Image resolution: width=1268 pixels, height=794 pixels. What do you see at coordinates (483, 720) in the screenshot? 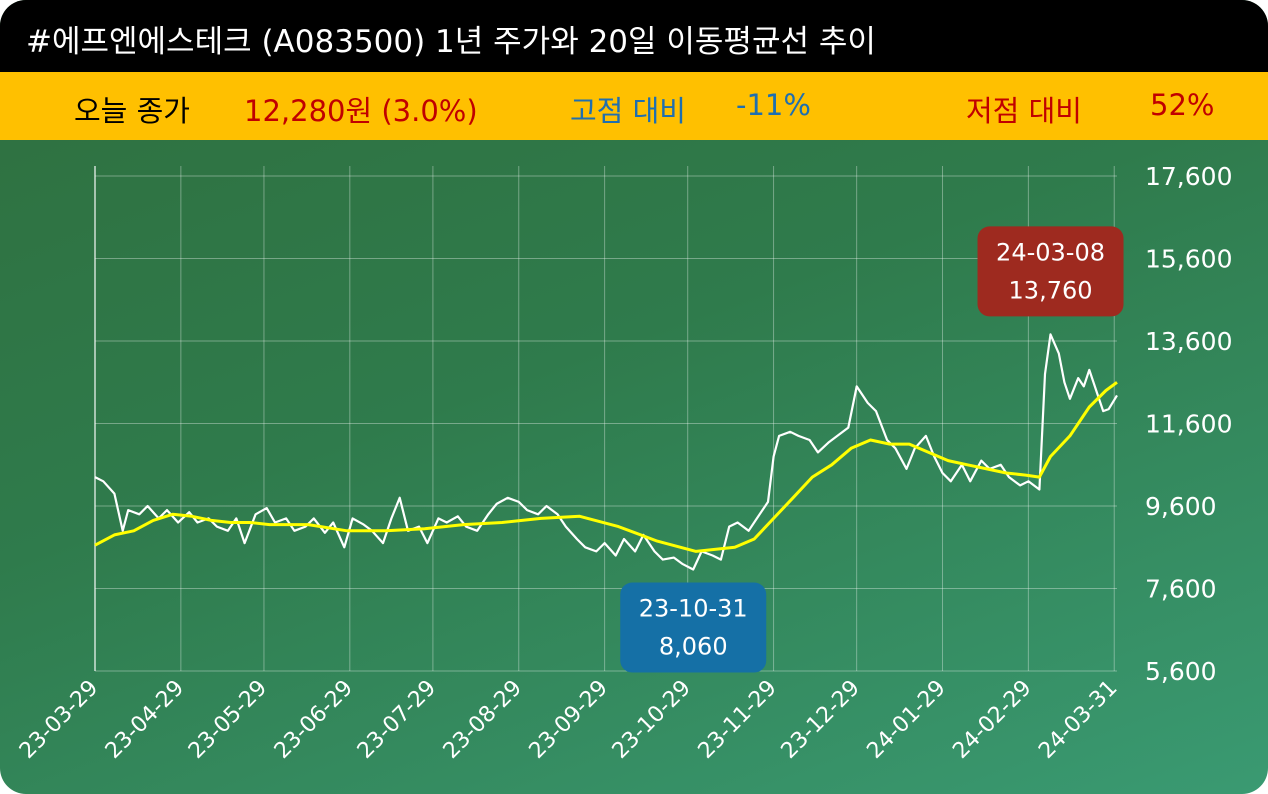
I see `x-tick-label: 23-08-29` at bounding box center [483, 720].